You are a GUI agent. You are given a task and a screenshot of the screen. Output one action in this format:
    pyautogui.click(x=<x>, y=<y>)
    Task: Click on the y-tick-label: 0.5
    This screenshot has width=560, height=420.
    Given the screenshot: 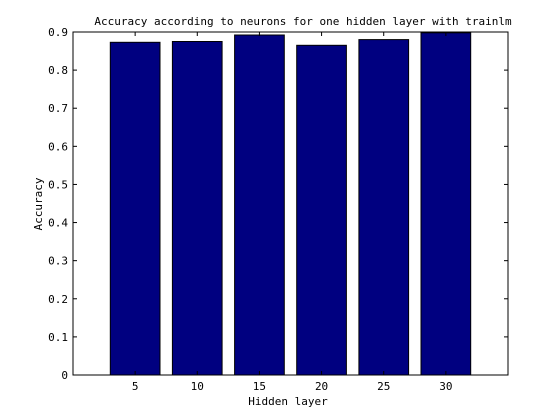 What is the action you would take?
    pyautogui.click(x=58, y=184)
    